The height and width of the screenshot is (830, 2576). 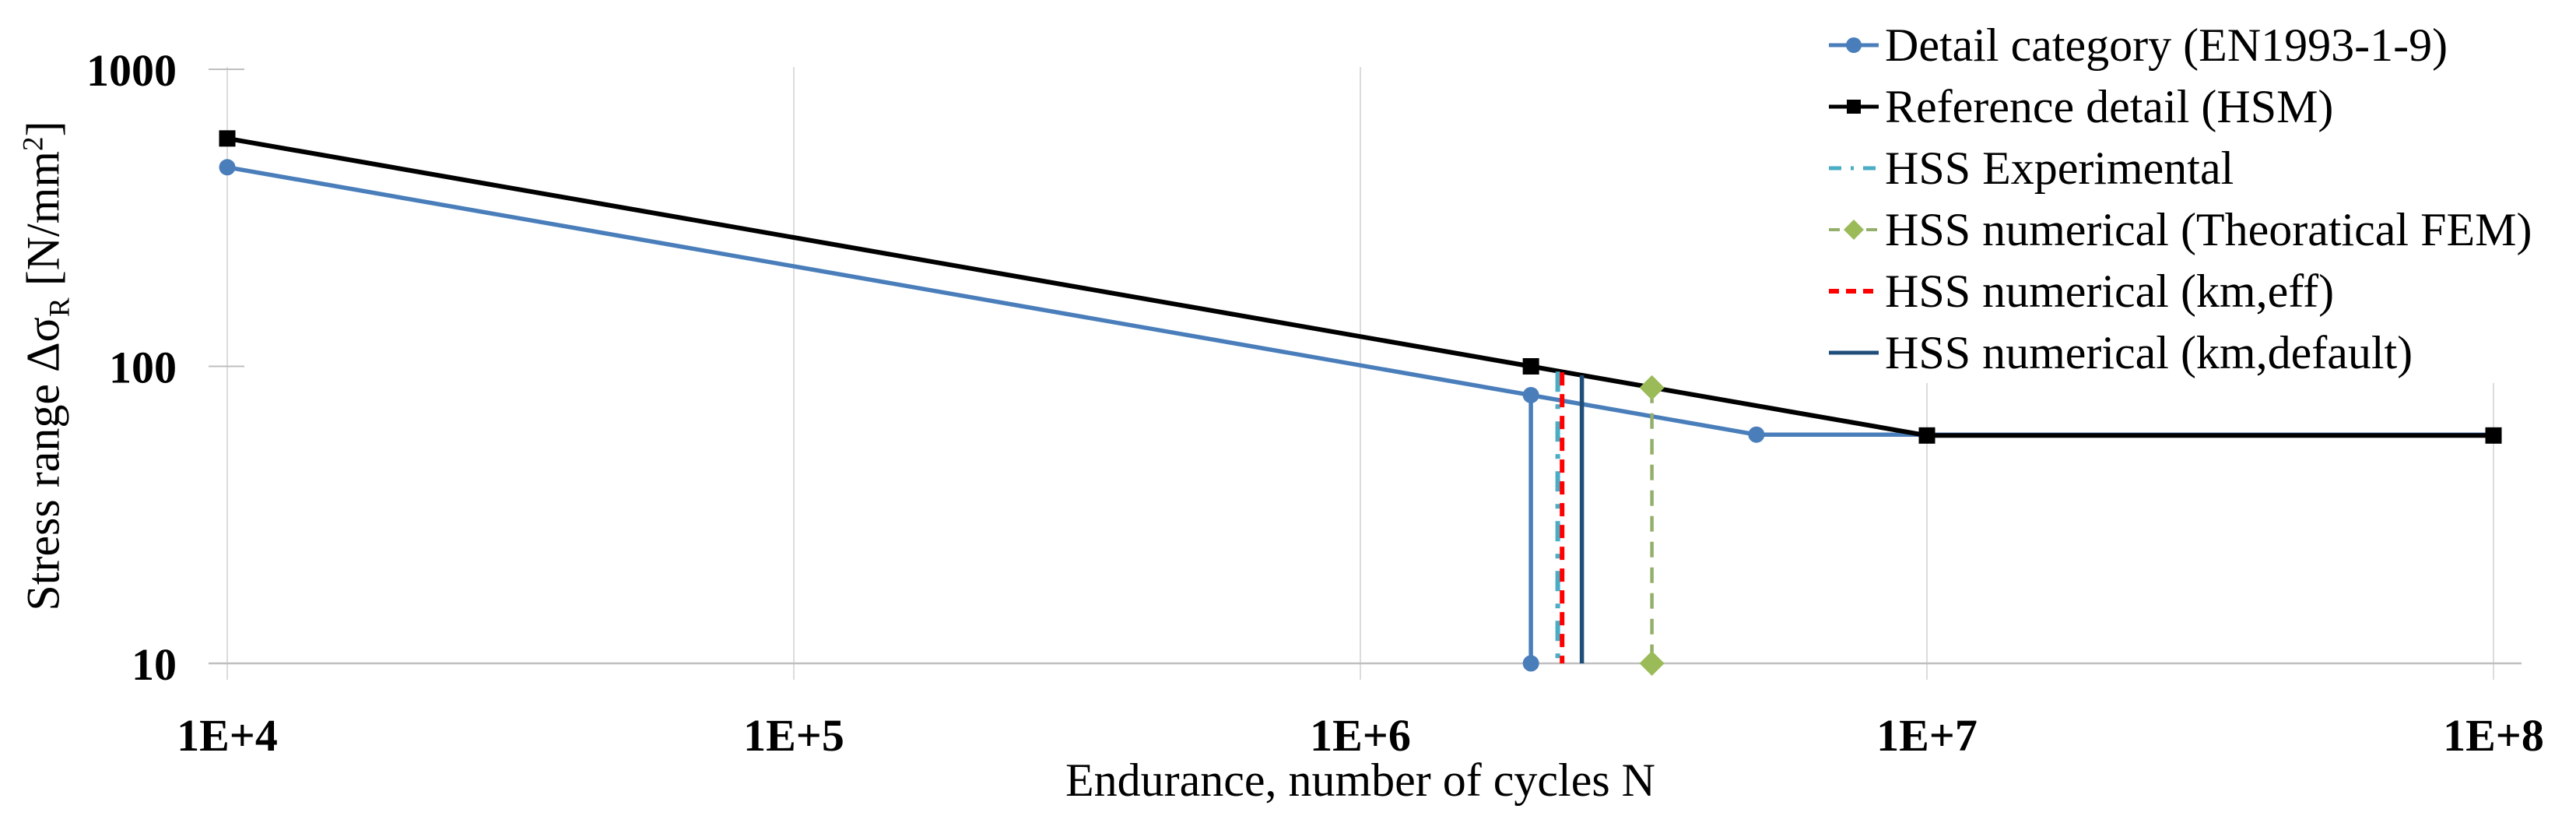 I want to click on legend-label: HSS numerical (km,default), so click(x=2149, y=352).